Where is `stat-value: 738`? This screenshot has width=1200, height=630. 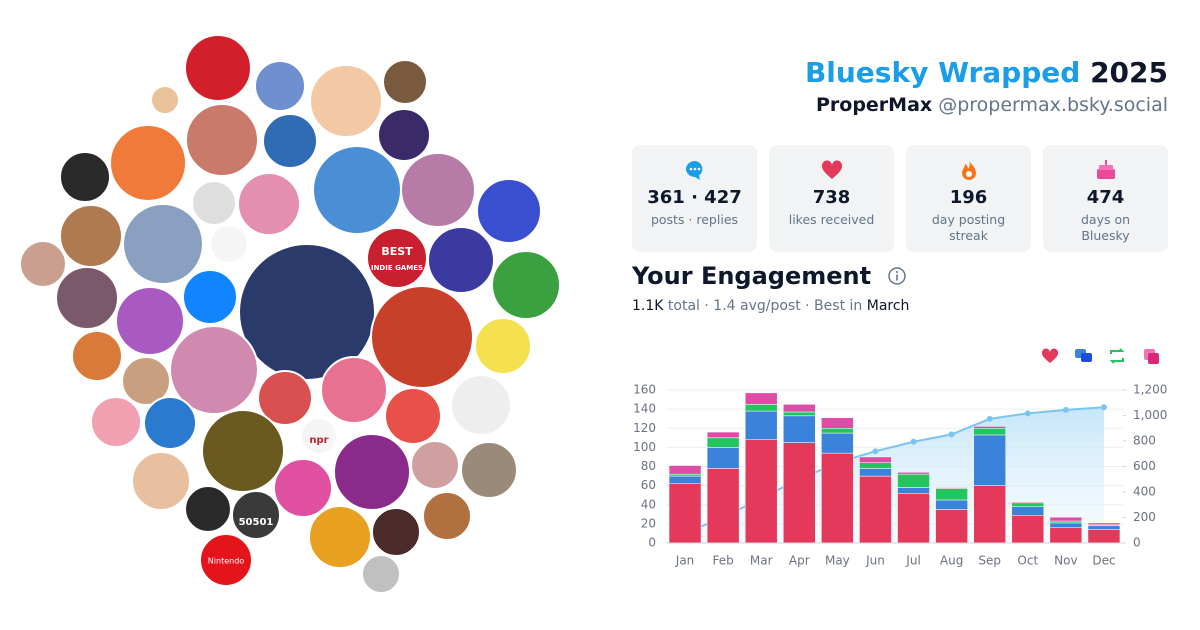
stat-value: 738 is located at coordinates (831, 197).